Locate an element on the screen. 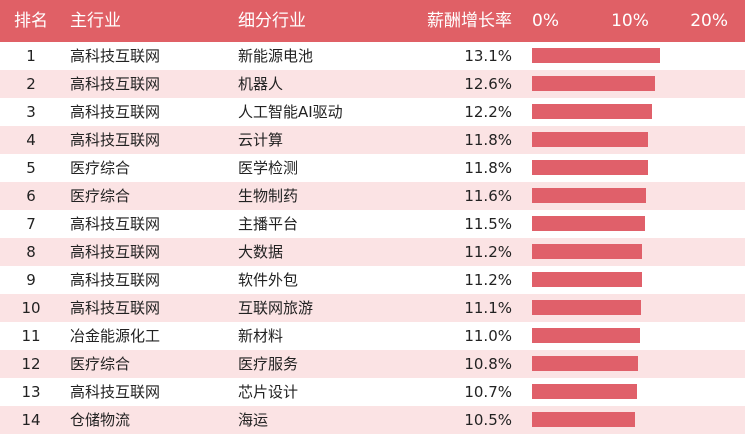  sub-industry-cell: 新材料 is located at coordinates (261, 336).